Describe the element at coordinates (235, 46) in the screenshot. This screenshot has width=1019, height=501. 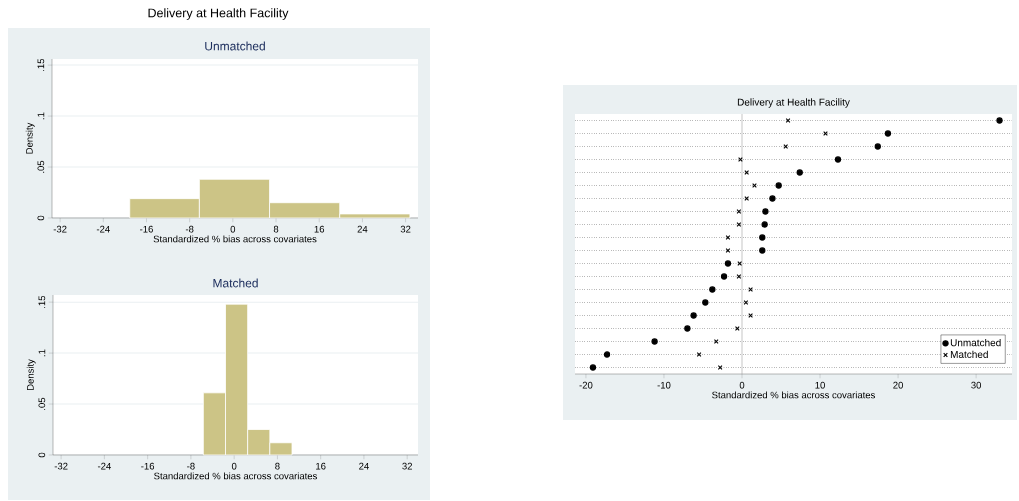
I see `chart-subtitle: Unmatched` at that location.